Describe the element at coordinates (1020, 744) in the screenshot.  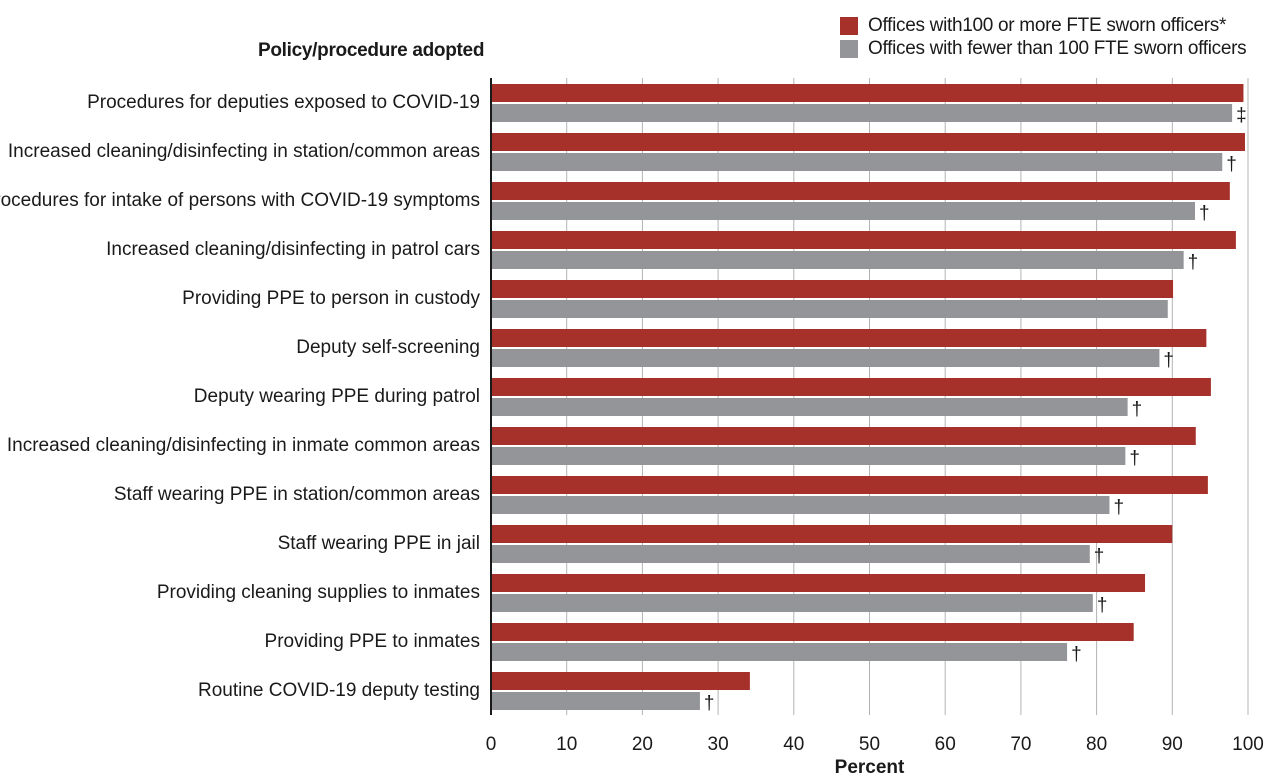
I see `x-tick-label: 70` at that location.